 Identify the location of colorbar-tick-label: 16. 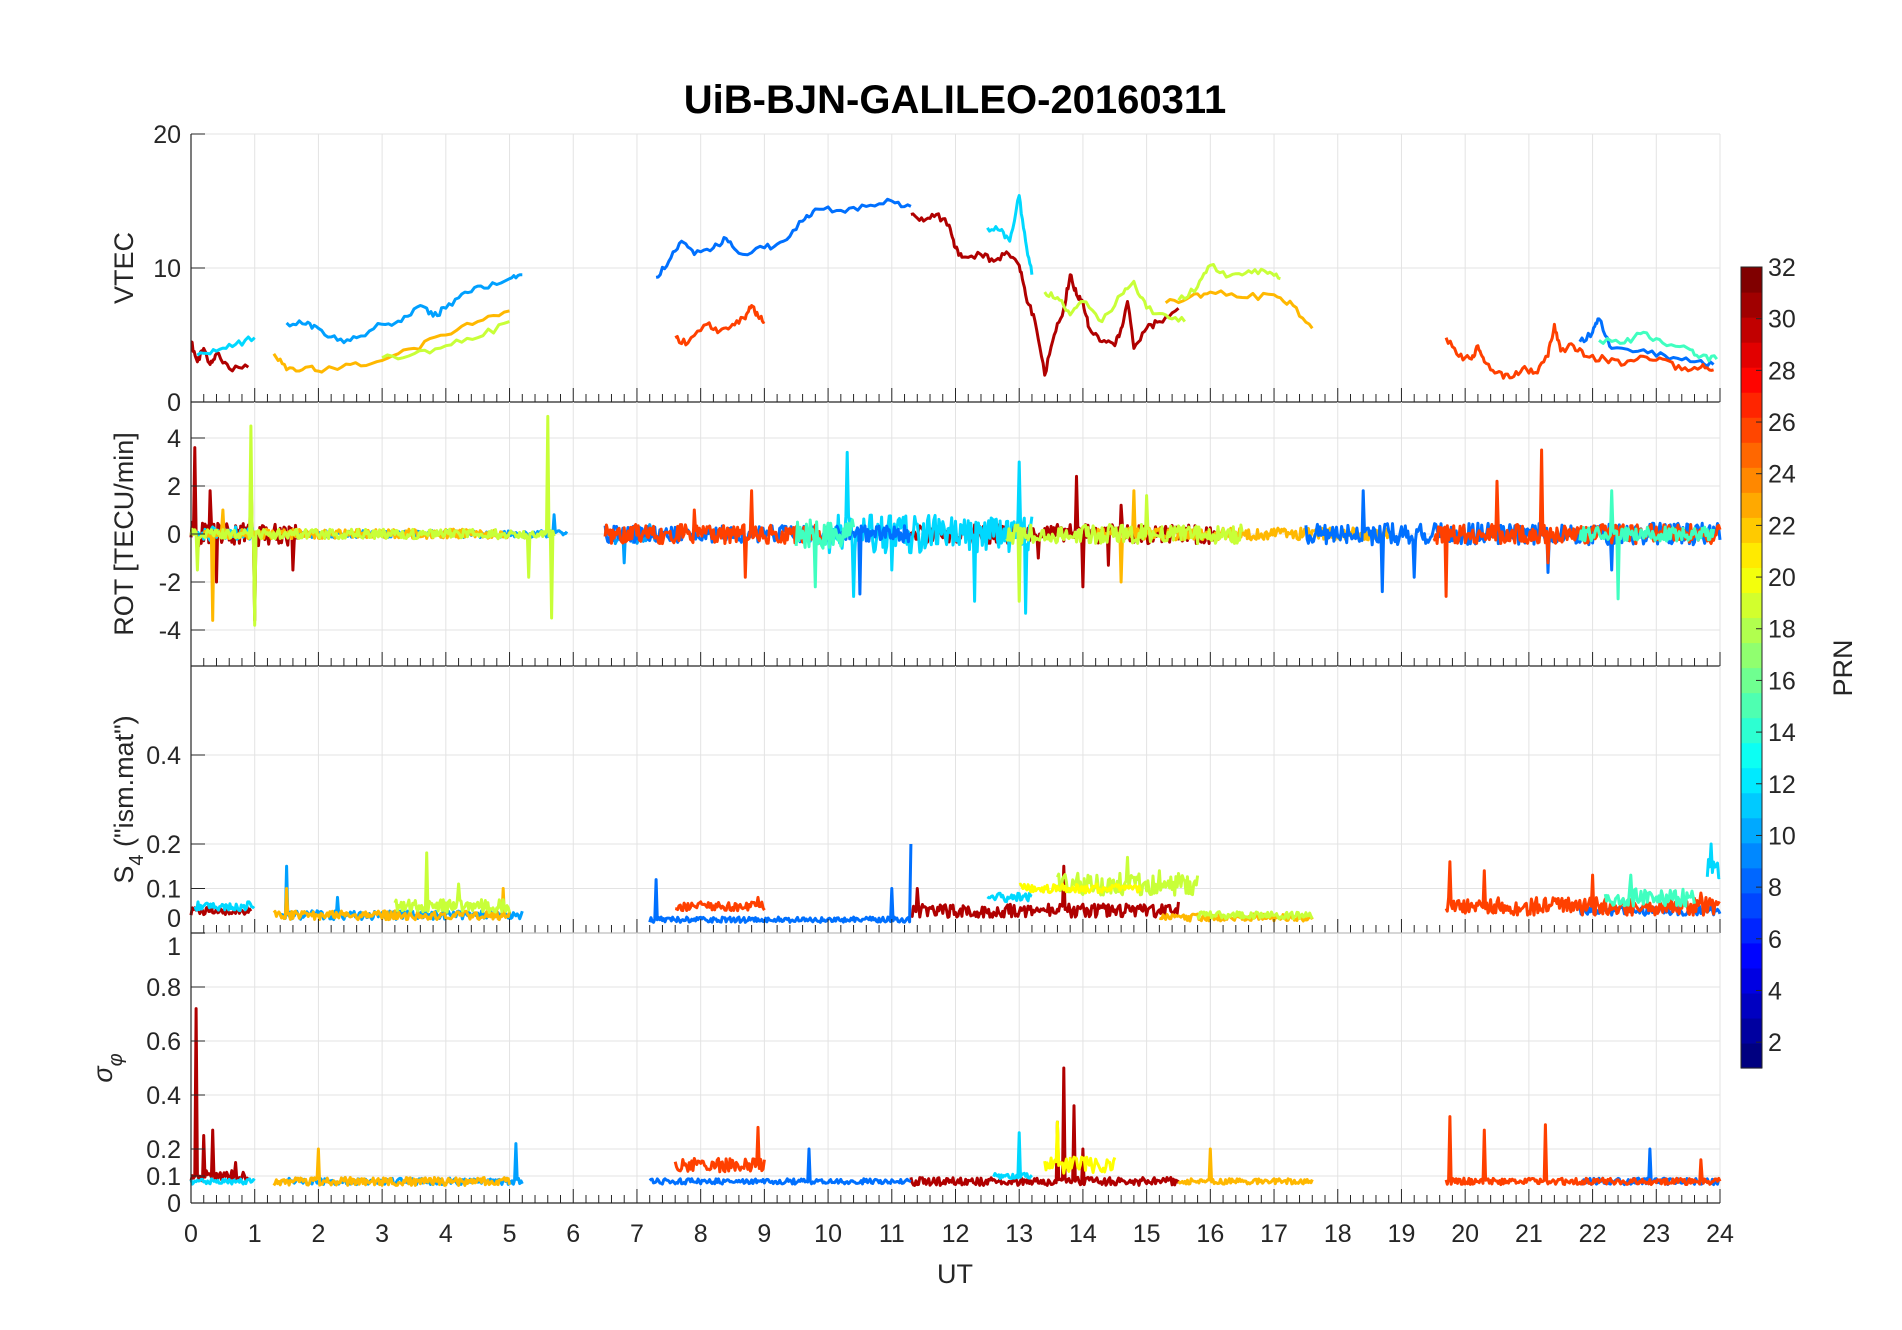
(1782, 681).